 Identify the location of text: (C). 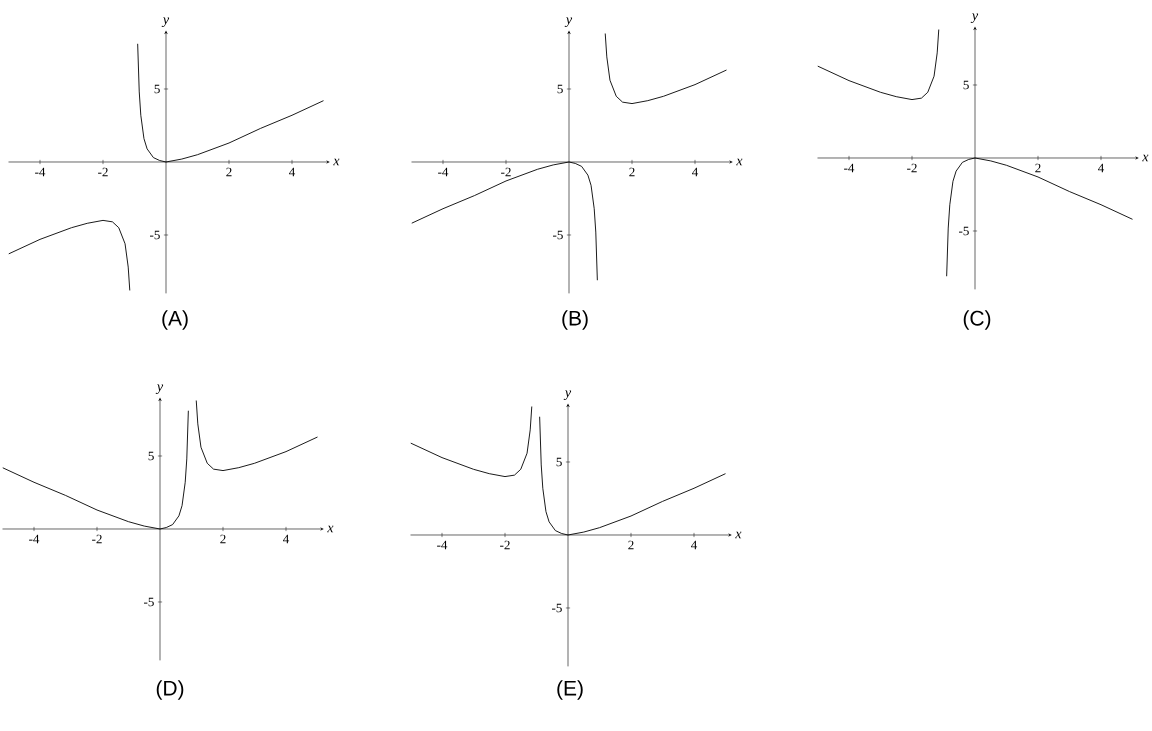
(977, 320).